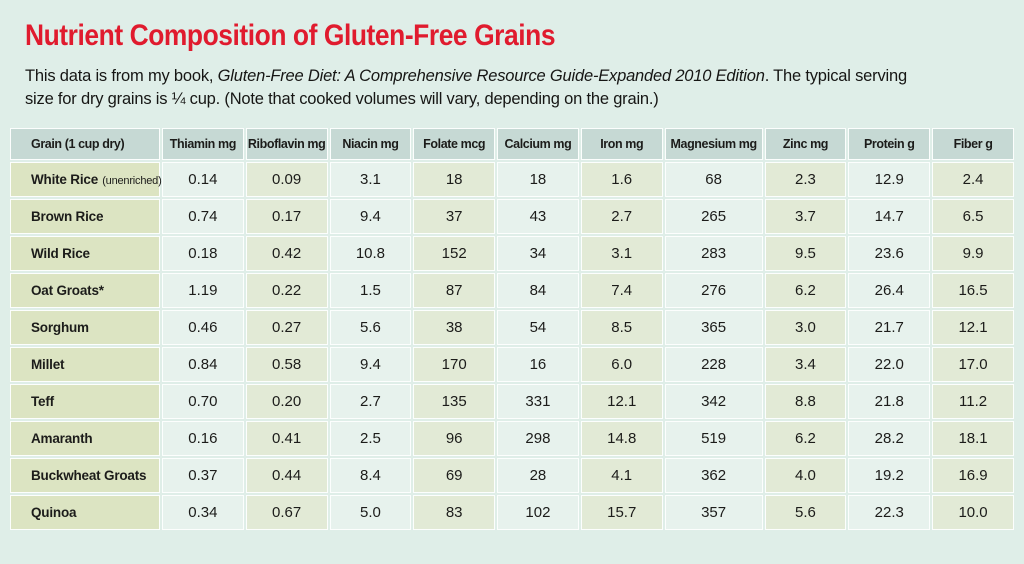 This screenshot has width=1024, height=564. What do you see at coordinates (973, 254) in the screenshot?
I see `value-cell: 9.9` at bounding box center [973, 254].